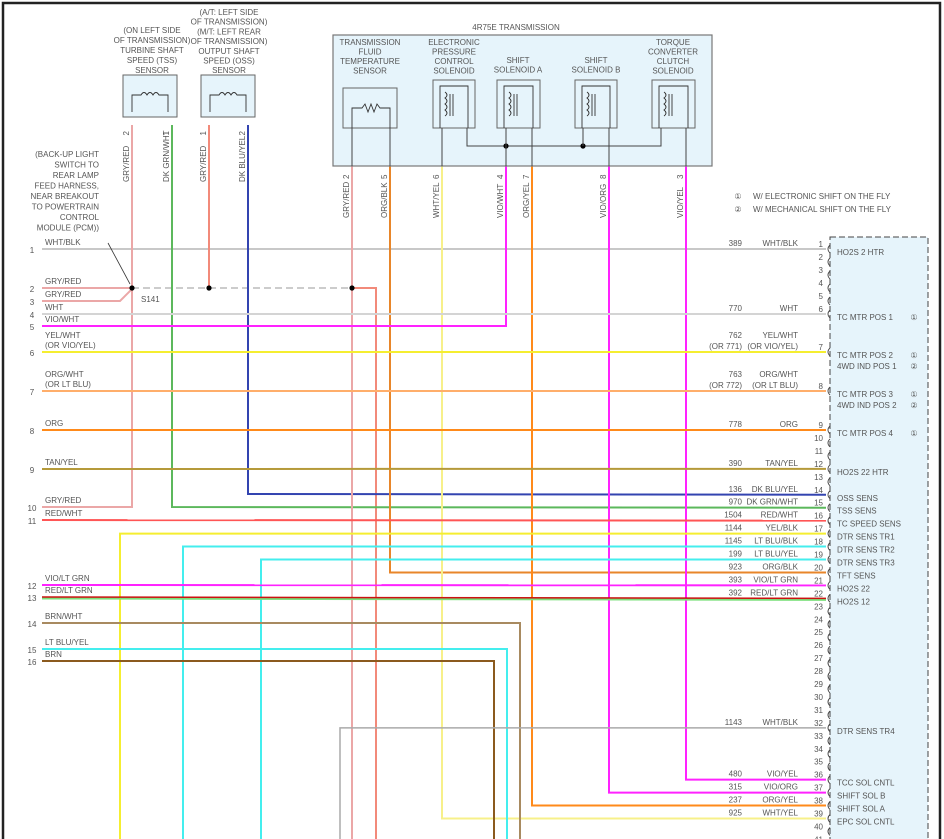 This screenshot has height=839, width=944. Describe the element at coordinates (152, 70) in the screenshot. I see `tss-caption-line: SENSOR` at that location.